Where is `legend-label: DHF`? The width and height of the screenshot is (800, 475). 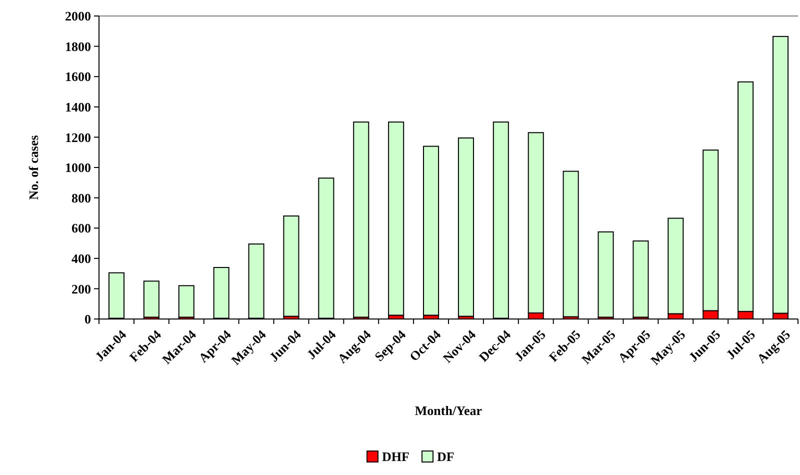 legend-label: DHF is located at coordinates (396, 456).